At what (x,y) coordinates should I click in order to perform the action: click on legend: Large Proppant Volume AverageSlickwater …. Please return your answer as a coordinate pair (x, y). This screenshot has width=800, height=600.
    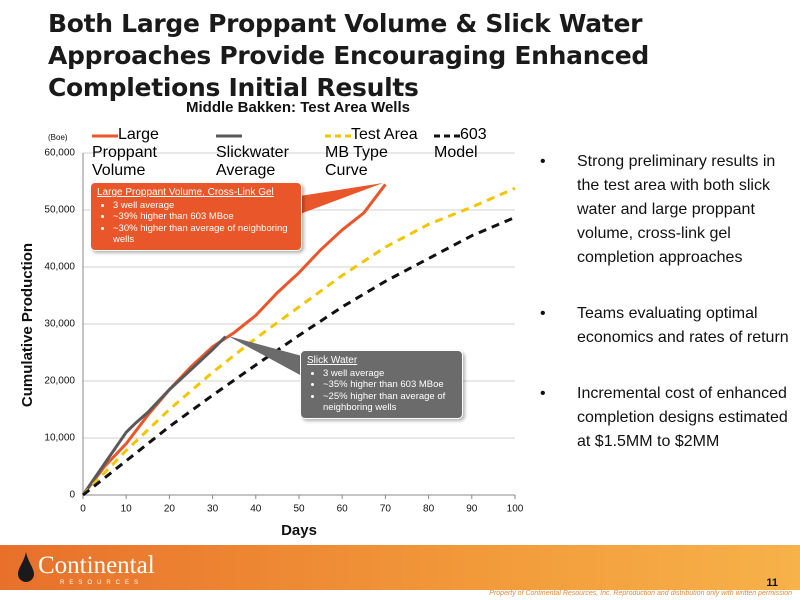
    Looking at the image, I should click on (312, 162).